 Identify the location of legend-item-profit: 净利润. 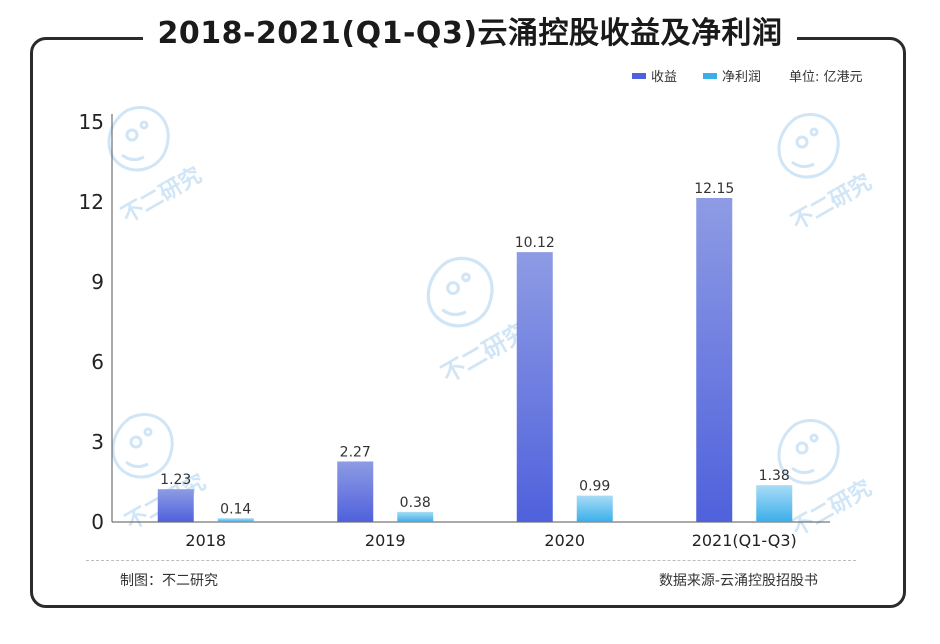
(732, 75).